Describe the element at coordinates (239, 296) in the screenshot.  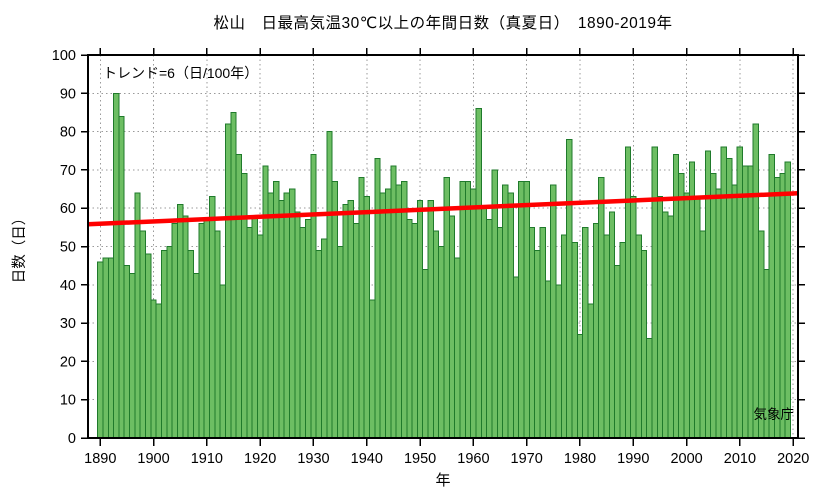
I see `bar-1916` at that location.